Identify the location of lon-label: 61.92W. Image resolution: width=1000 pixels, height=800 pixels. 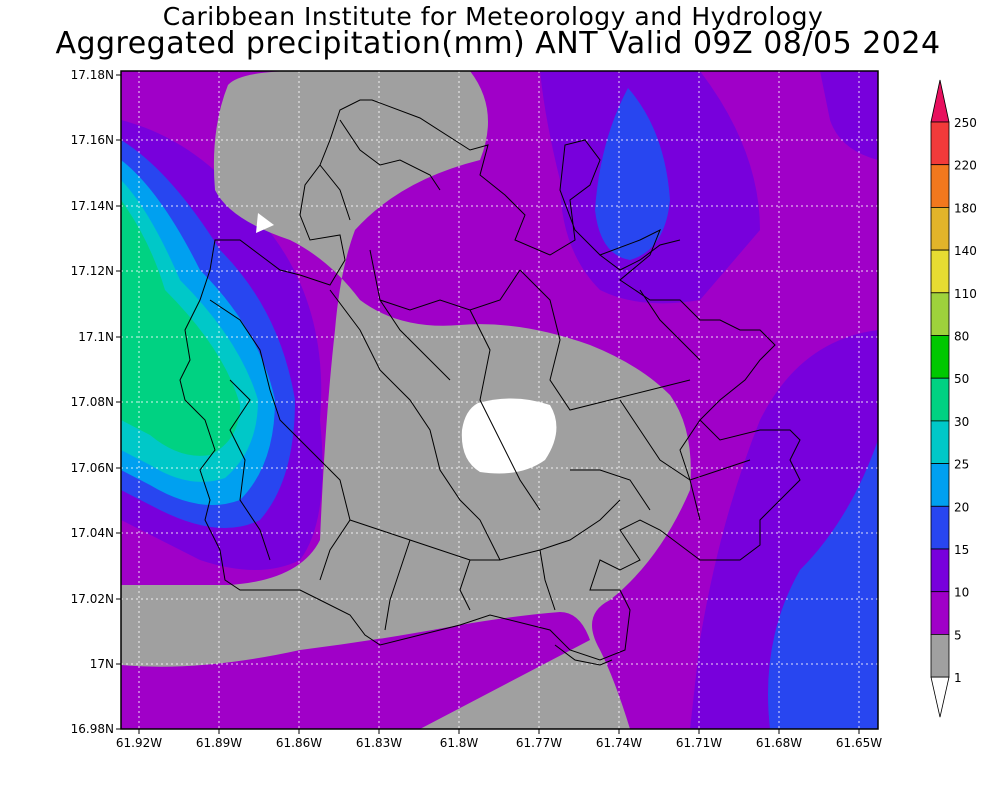
(139, 743).